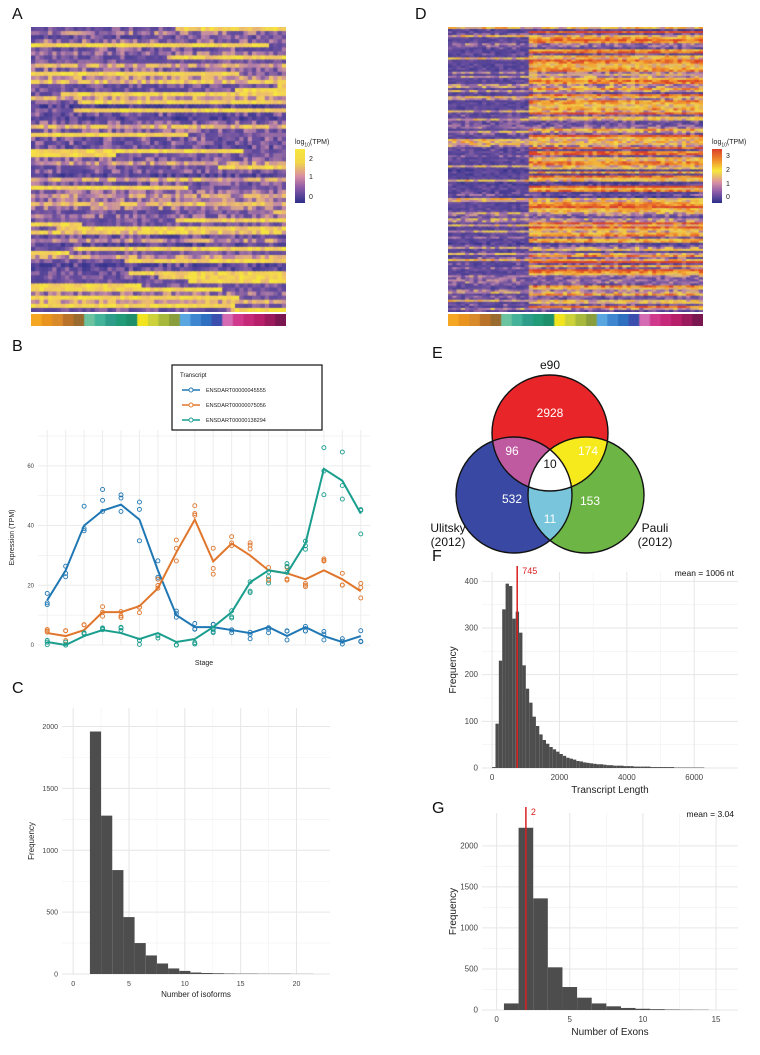 Image resolution: width=760 pixels, height=1055 pixels. I want to click on venn-outline, so click(586, 495).